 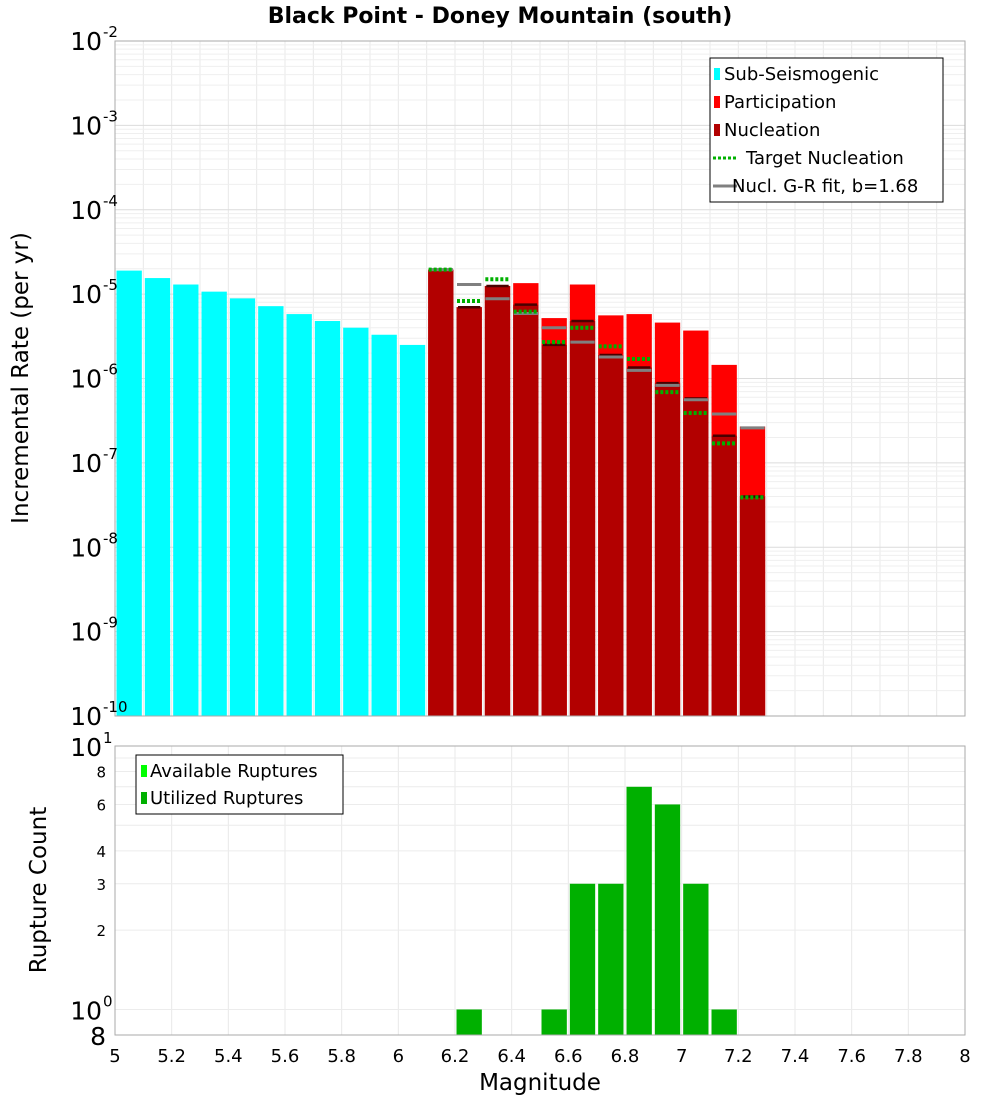 What do you see at coordinates (826, 130) in the screenshot?
I see `legend-box` at bounding box center [826, 130].